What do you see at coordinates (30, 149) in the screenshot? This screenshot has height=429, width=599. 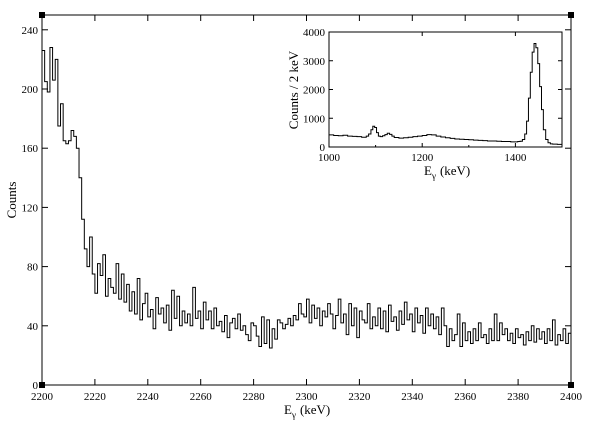 I see `y-tick-label: 160` at bounding box center [30, 149].